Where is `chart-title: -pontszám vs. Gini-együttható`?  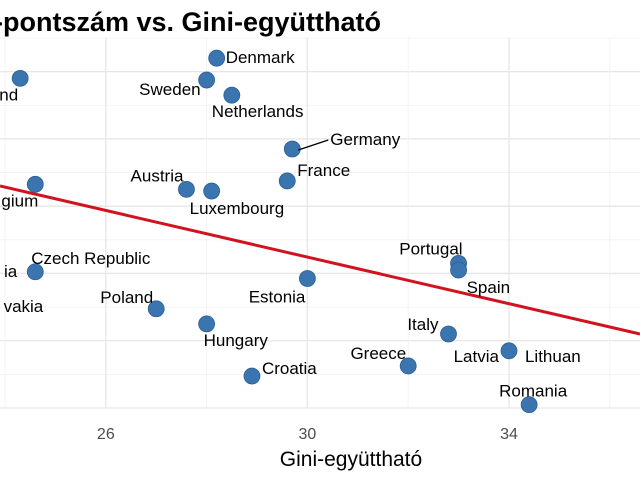 chart-title: -pontszám vs. Gini-együttható is located at coordinates (190, 22).